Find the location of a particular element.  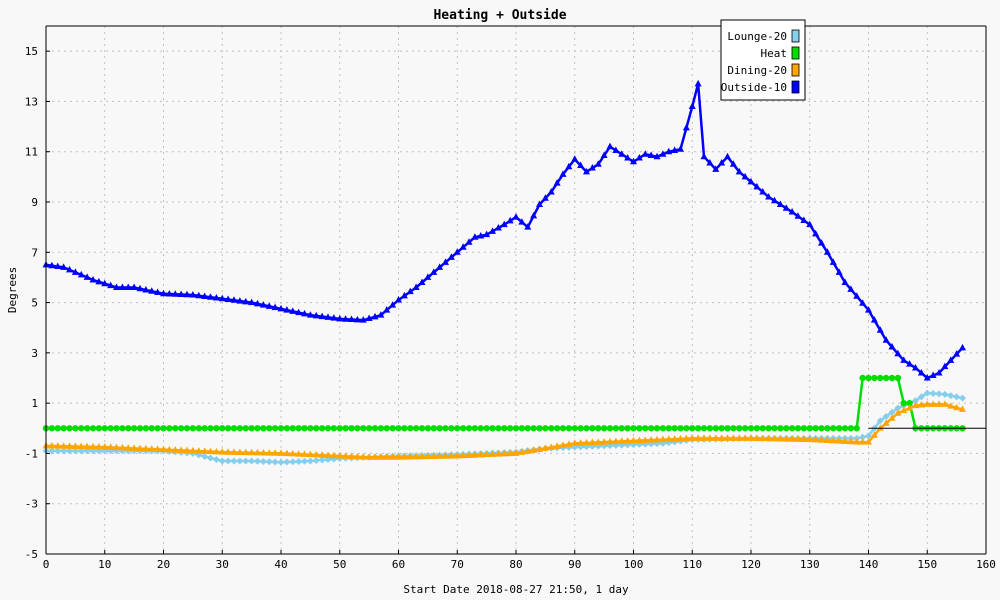

legend-label-outside-10: Outside-10 is located at coordinates (754, 87).